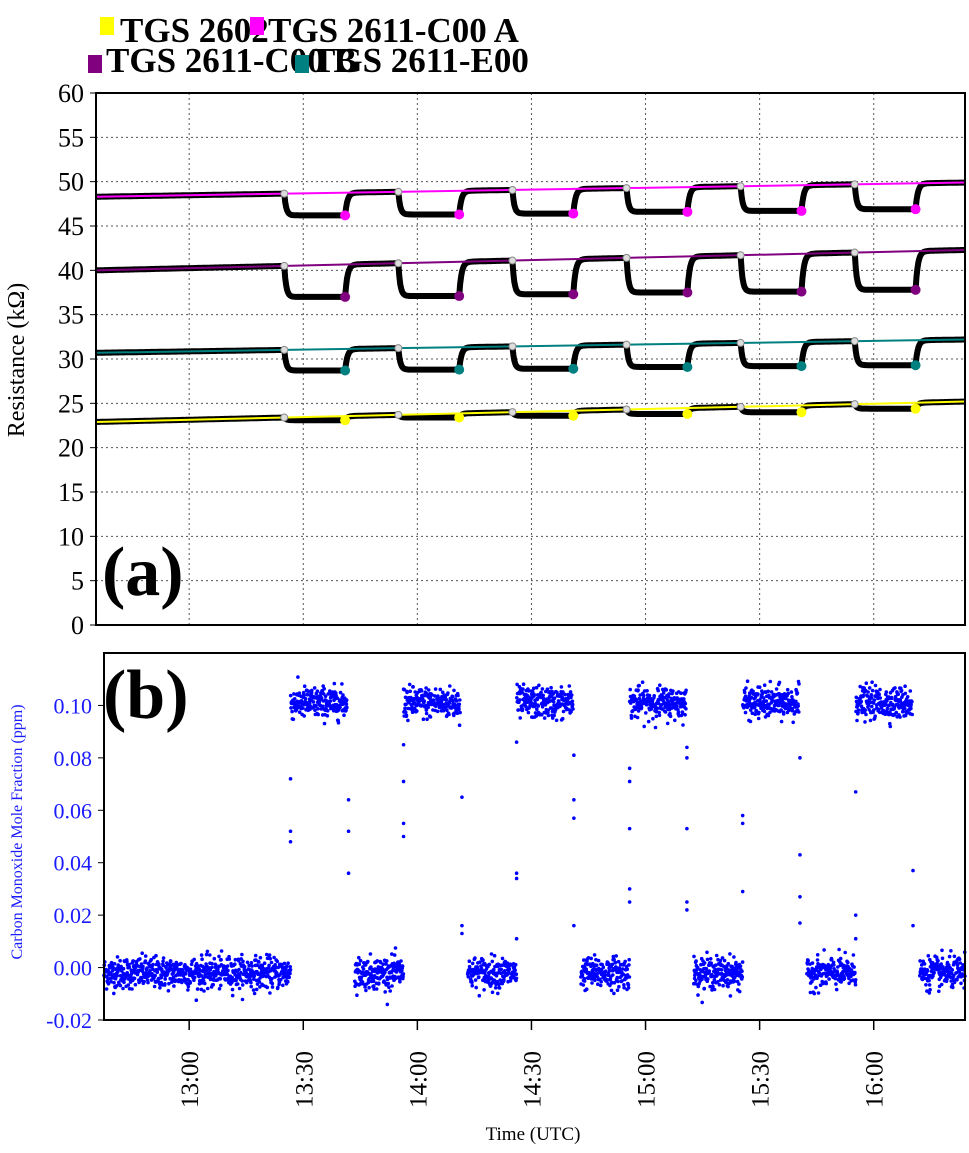 The width and height of the screenshot is (969, 1153). I want to click on x-tick-label: 13:00, so click(190, 1079).